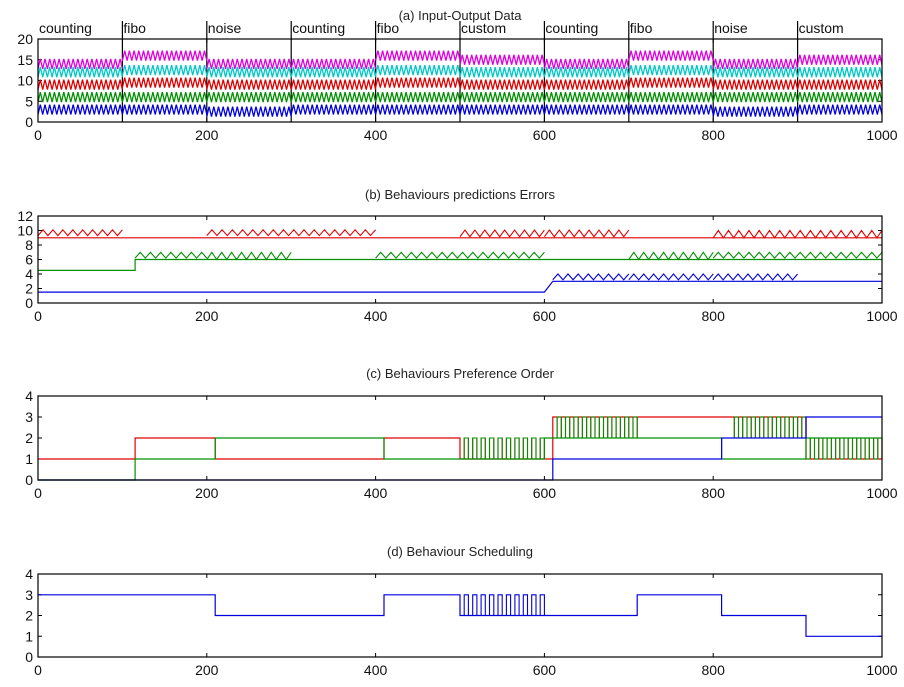  I want to click on panel-4-frame, so click(460, 615).